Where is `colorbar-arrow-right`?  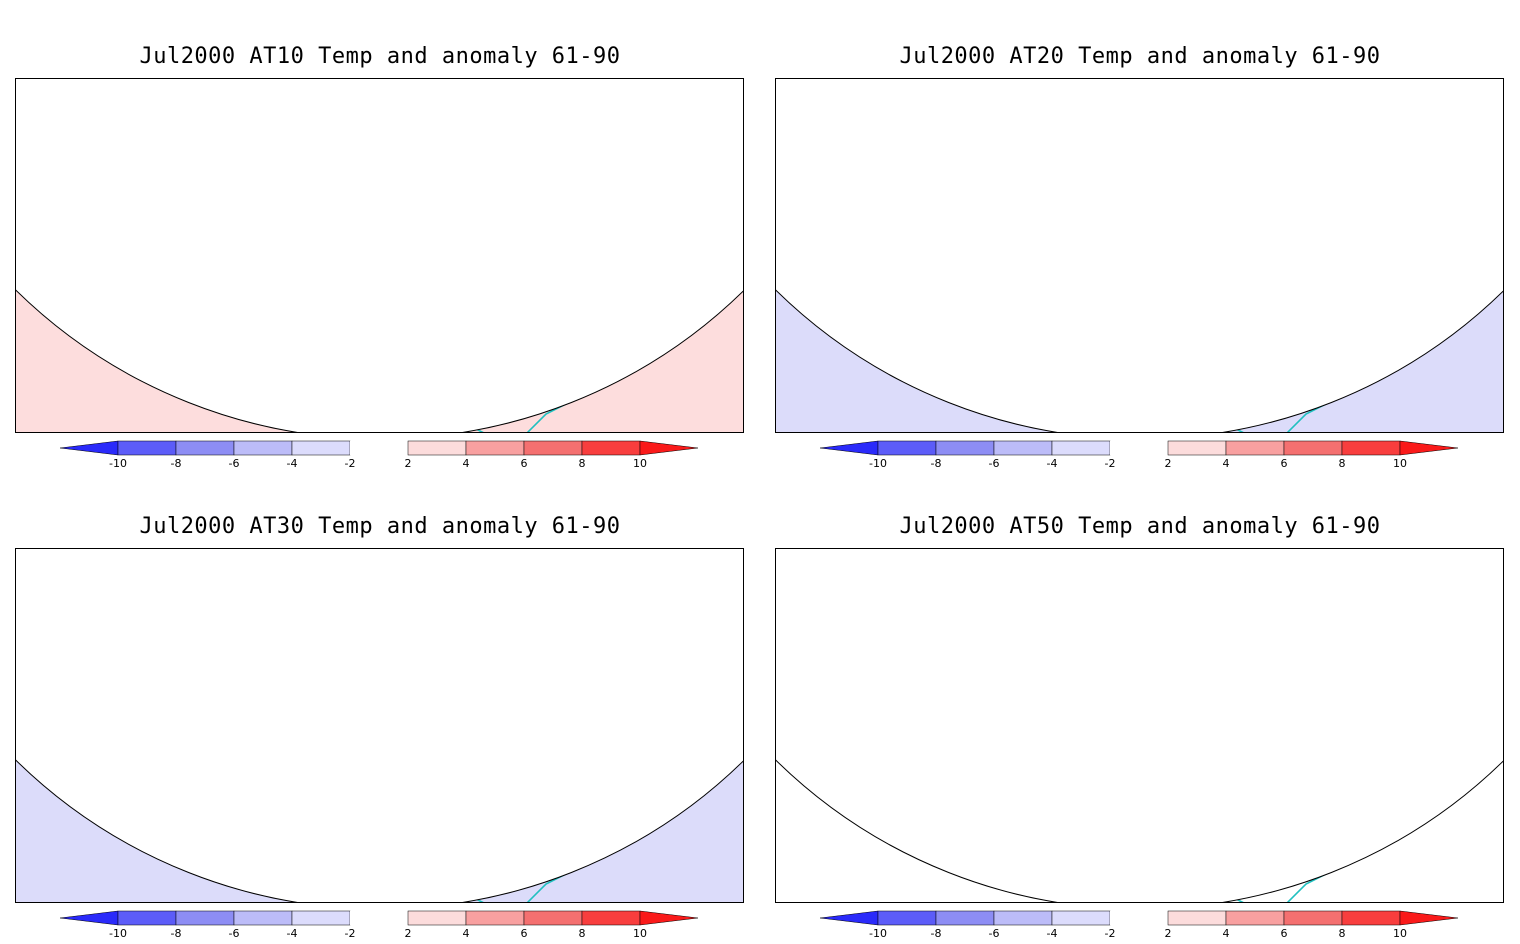 colorbar-arrow-right is located at coordinates (1429, 448).